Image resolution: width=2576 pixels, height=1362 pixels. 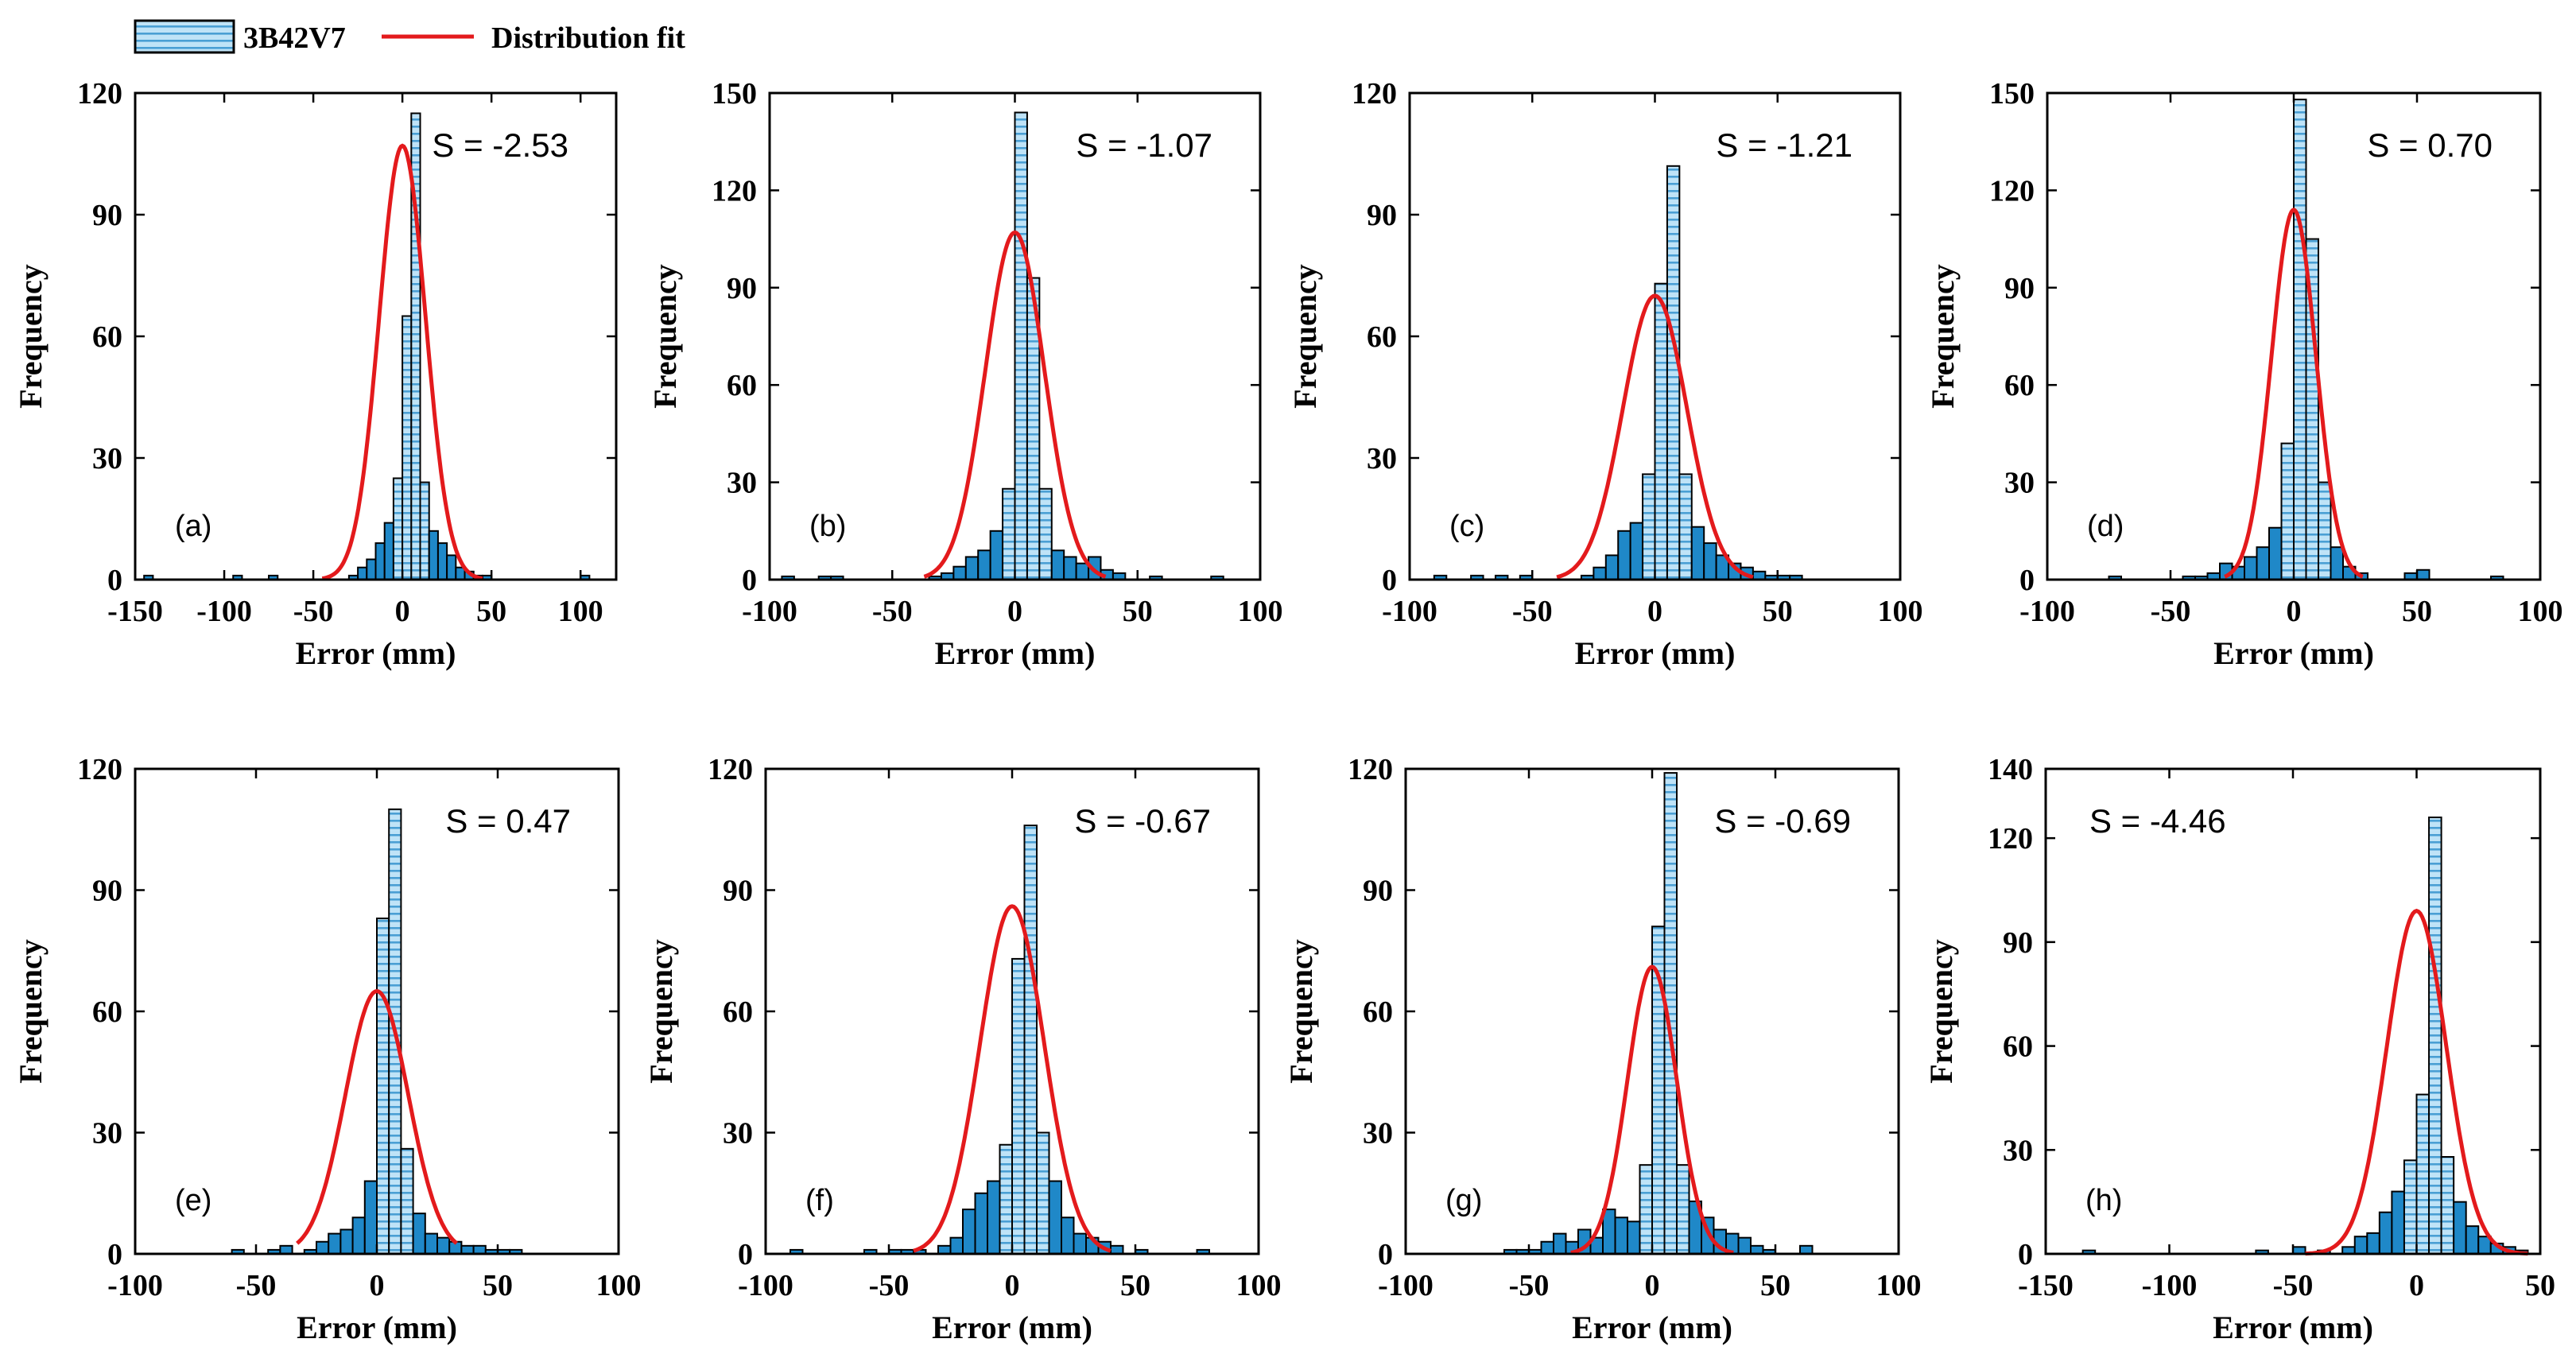 What do you see at coordinates (410, 37) in the screenshot?
I see `legend: 3B42V7 Distribution fit` at bounding box center [410, 37].